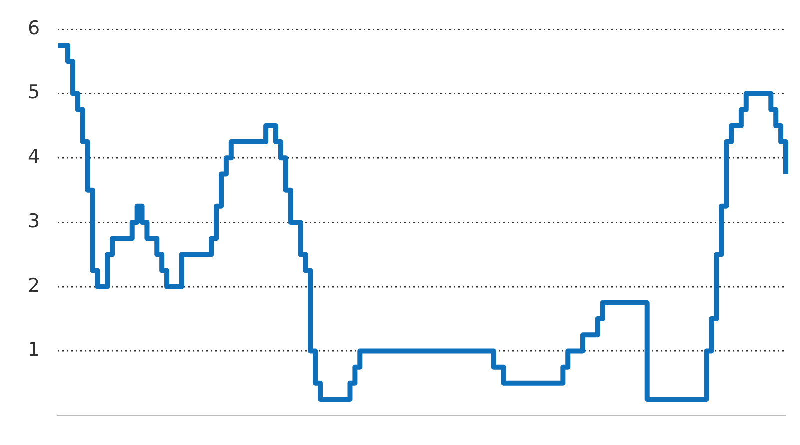 The width and height of the screenshot is (800, 445). I want to click on y-tick-label: 2, so click(34, 285).